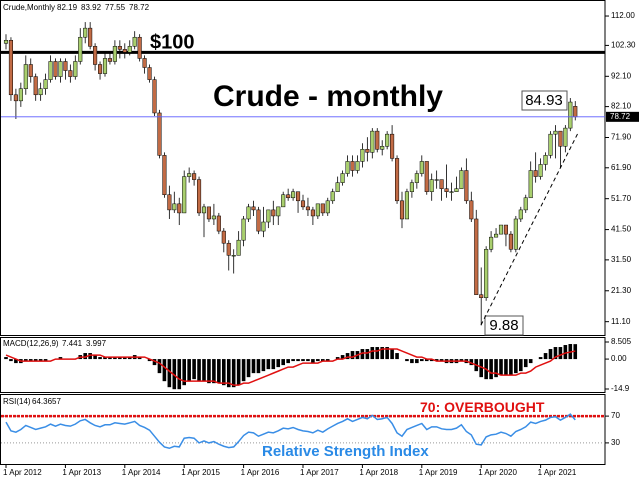 The image size is (640, 480). Describe the element at coordinates (200, 472) in the screenshot. I see `x-tick-label: 1 Apr 2015` at that location.